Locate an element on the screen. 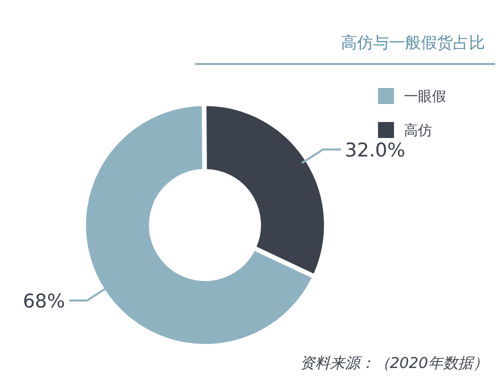 This screenshot has width=500, height=378. legend-label: 高仿 is located at coordinates (418, 131).